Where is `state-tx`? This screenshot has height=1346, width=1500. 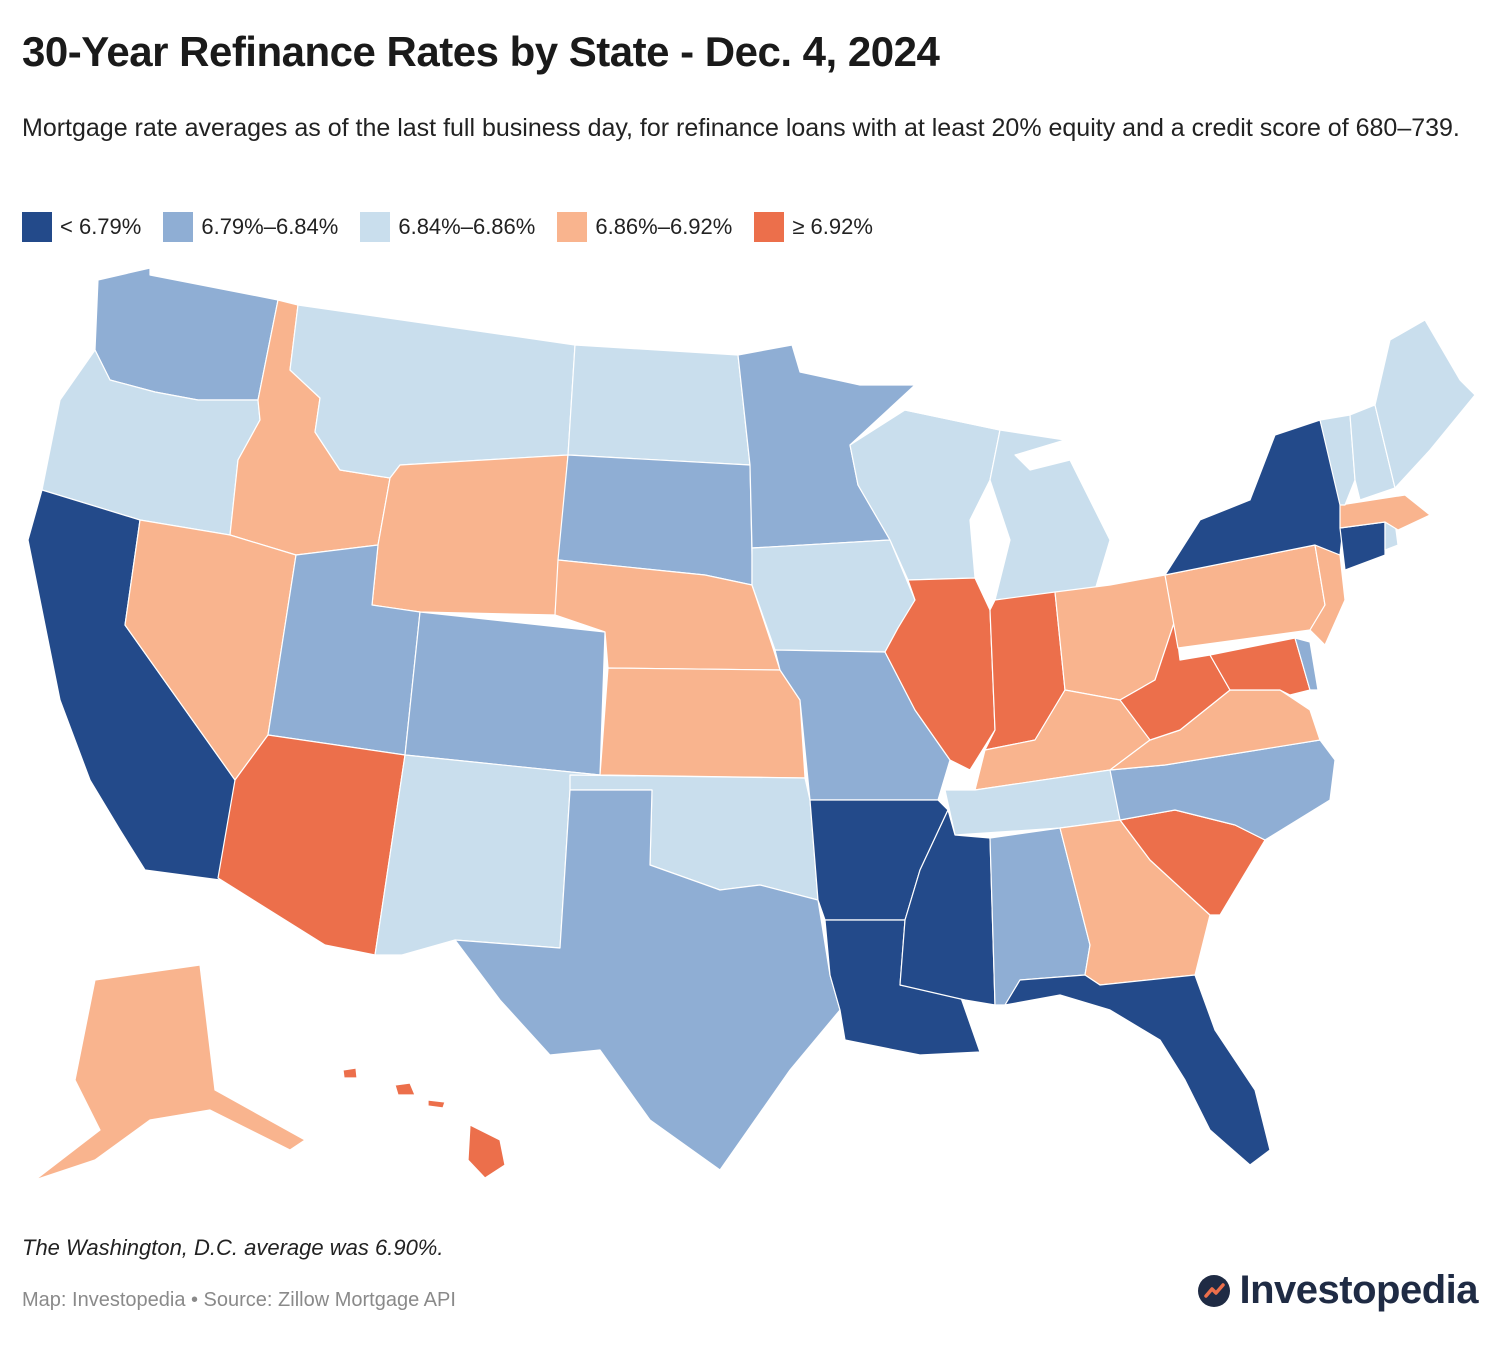 state-tx is located at coordinates (647, 980).